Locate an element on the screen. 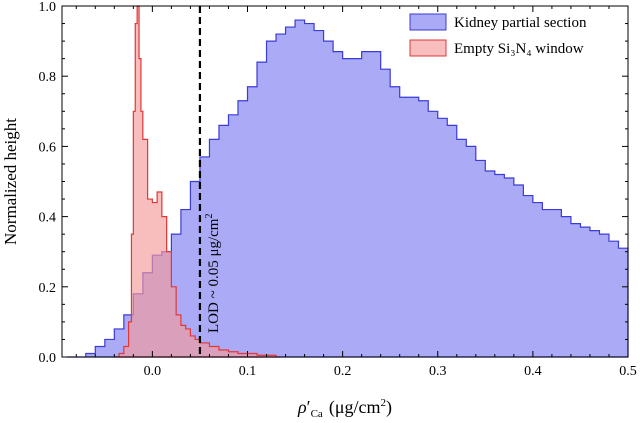 This screenshot has width=640, height=423. x-label-unit-close: ) is located at coordinates (389, 407).